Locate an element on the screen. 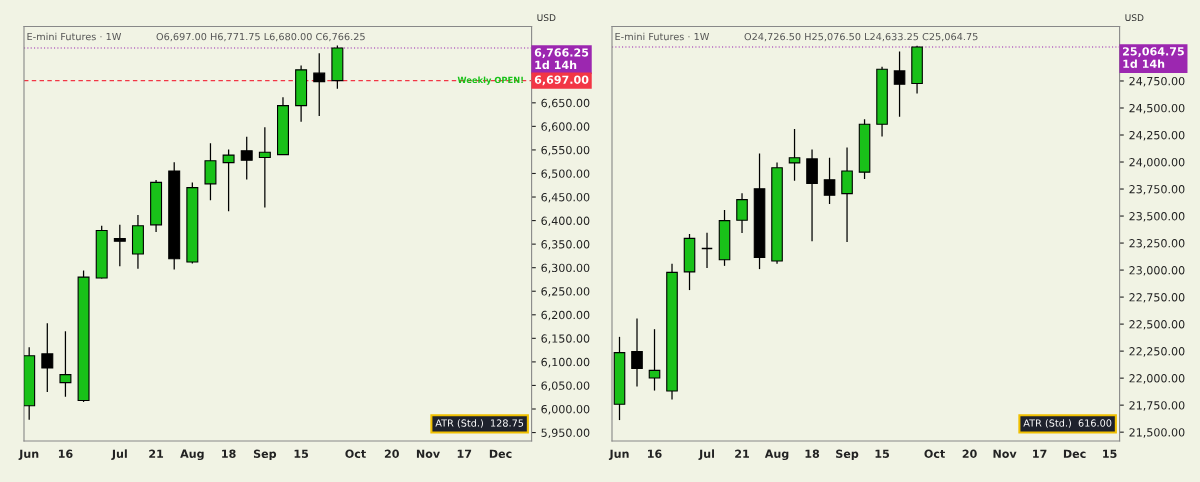 The height and width of the screenshot is (482, 1200). y-tick-label: 23,000.00 is located at coordinates (1157, 271).